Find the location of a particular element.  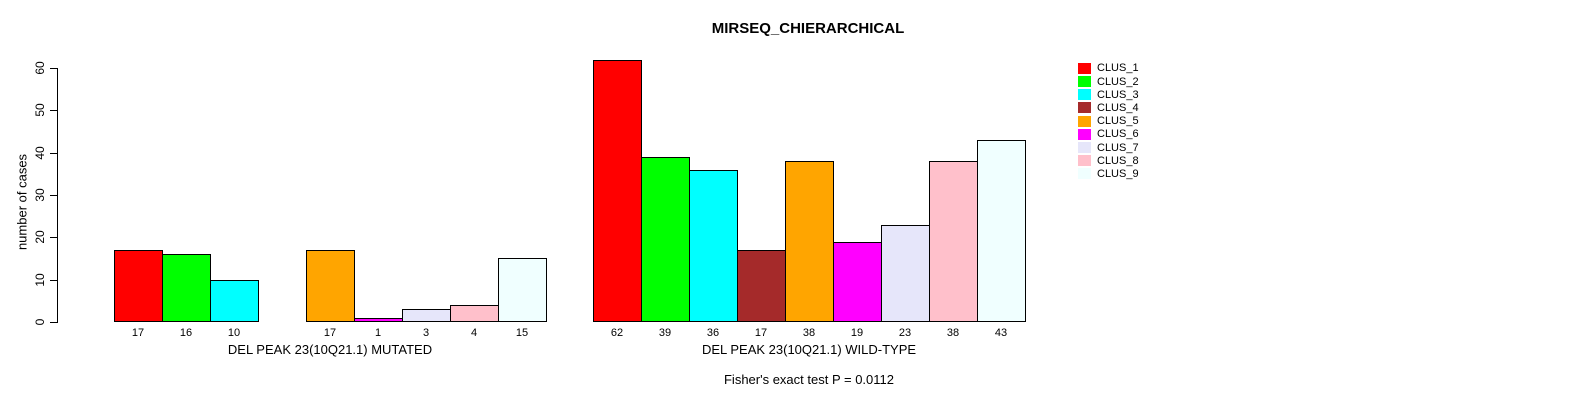

y-axis-tick-label: 10 is located at coordinates (40, 280).